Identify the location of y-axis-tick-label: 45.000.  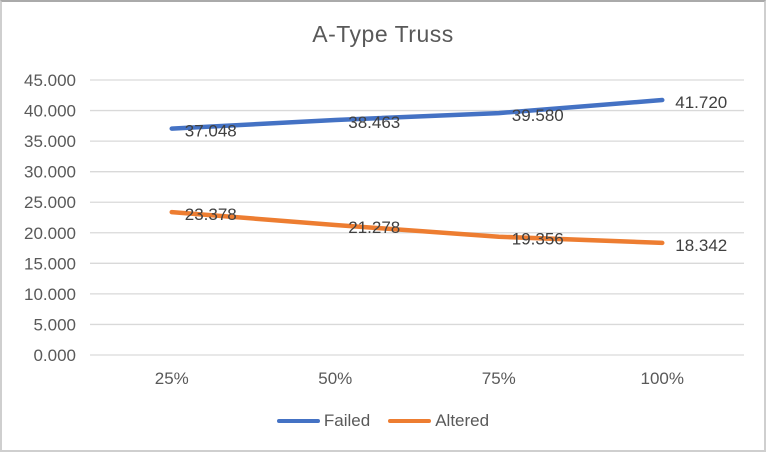
(50, 80).